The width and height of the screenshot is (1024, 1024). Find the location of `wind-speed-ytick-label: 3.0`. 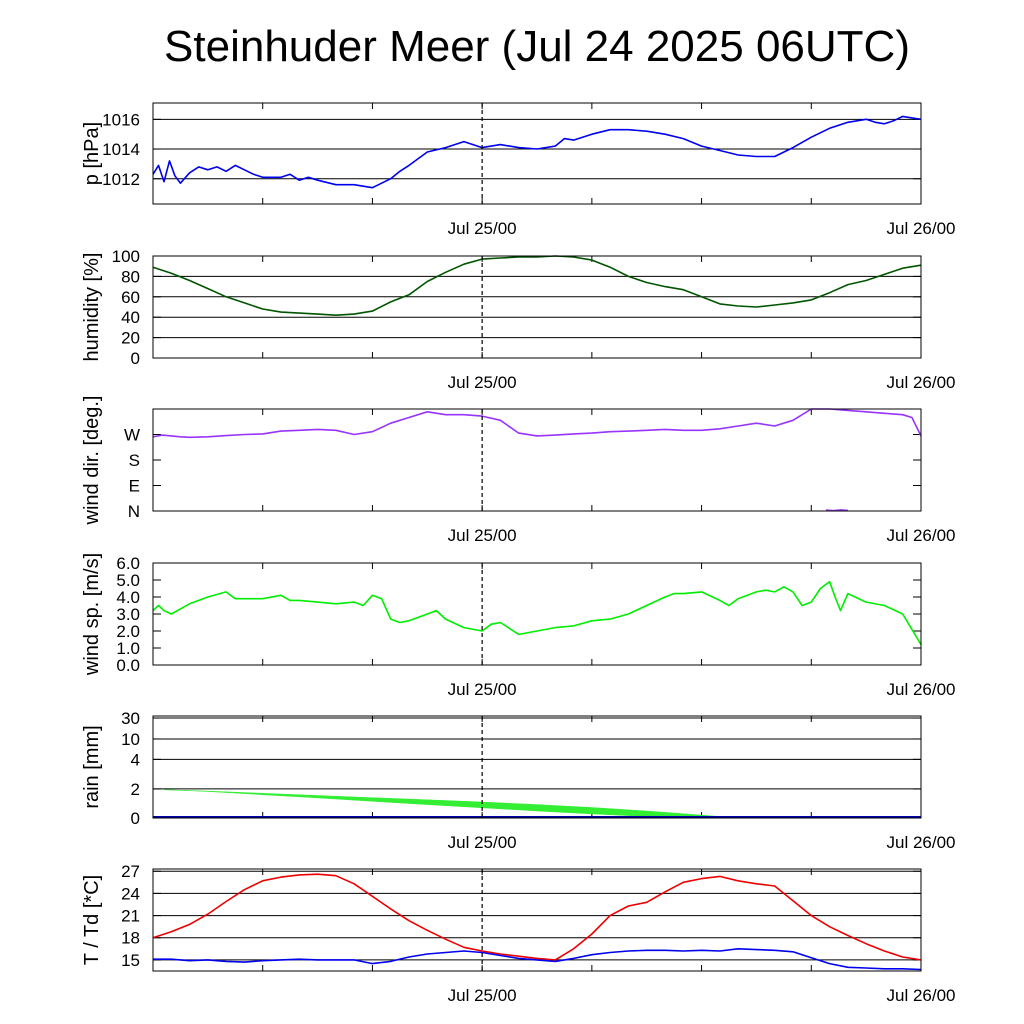

wind-speed-ytick-label: 3.0 is located at coordinates (128, 614).